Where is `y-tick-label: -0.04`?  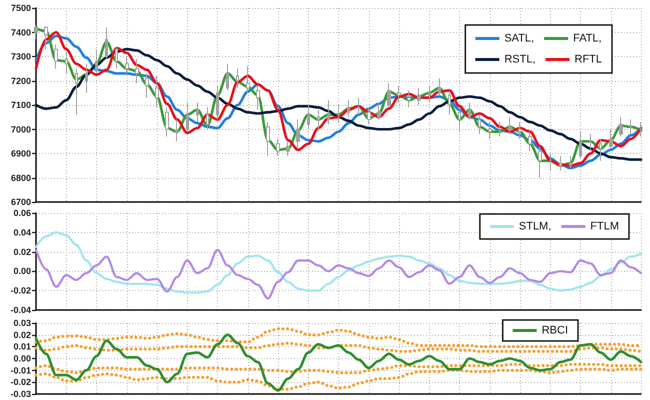
y-tick-label: -0.04 is located at coordinates (20, 310).